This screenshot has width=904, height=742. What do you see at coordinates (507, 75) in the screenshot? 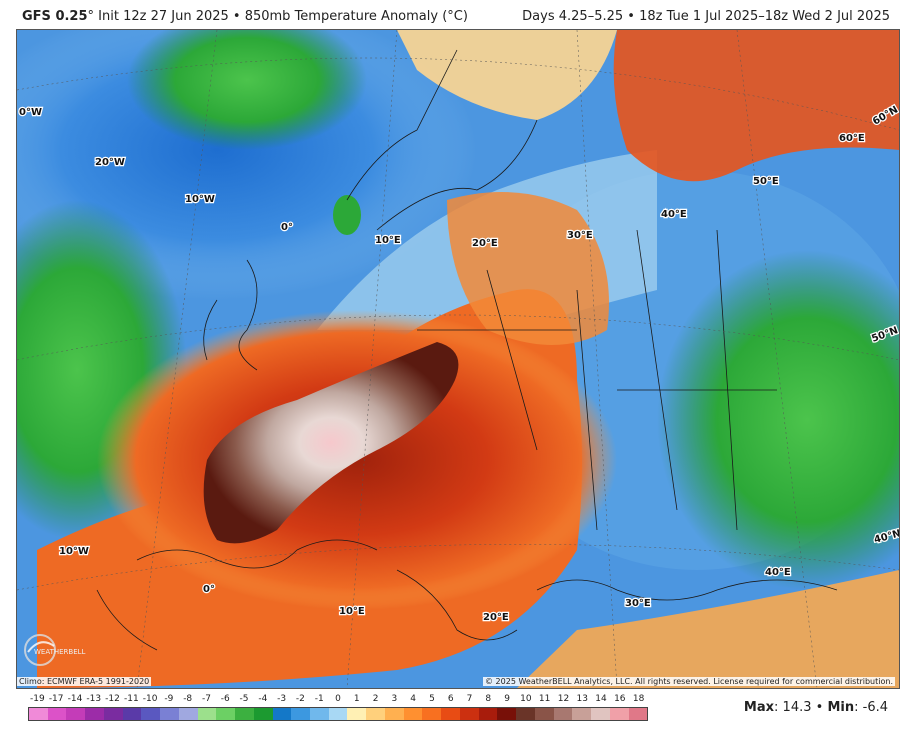
I see `north-sea-mild-region` at bounding box center [507, 75].